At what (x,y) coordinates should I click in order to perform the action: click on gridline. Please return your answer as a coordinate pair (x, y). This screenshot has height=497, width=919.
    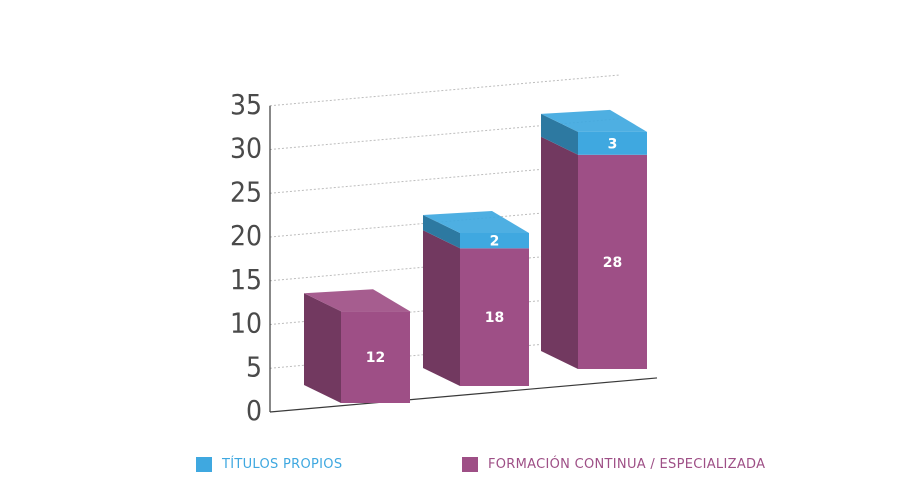
    Looking at the image, I should click on (445, 90).